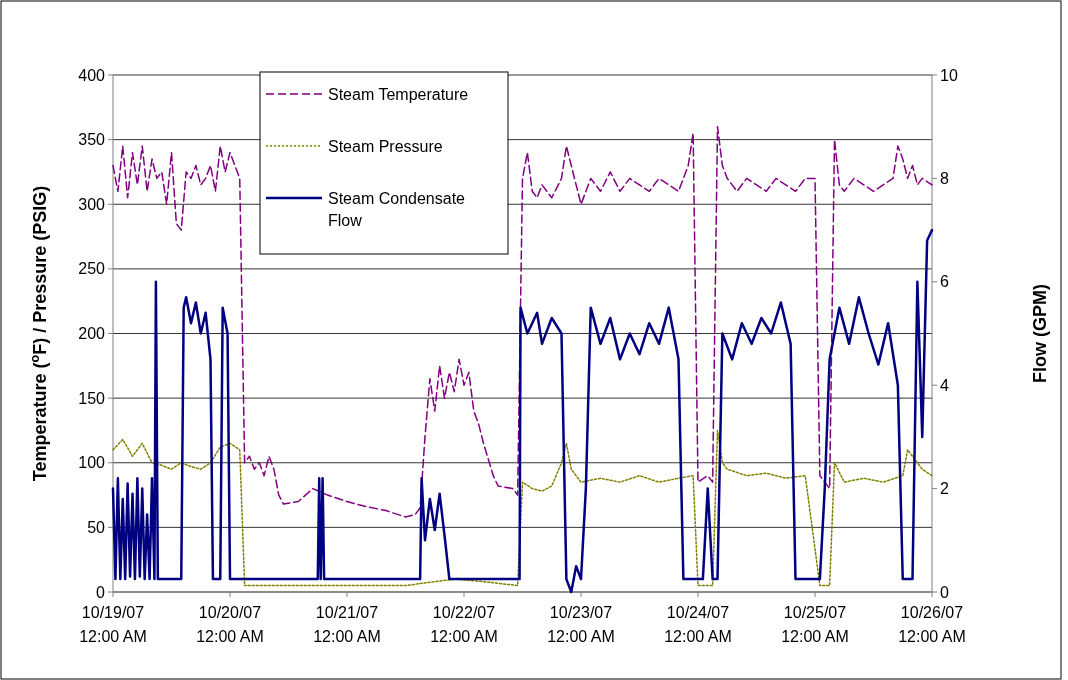  What do you see at coordinates (92, 75) in the screenshot?
I see `y-tick-label: 400` at bounding box center [92, 75].